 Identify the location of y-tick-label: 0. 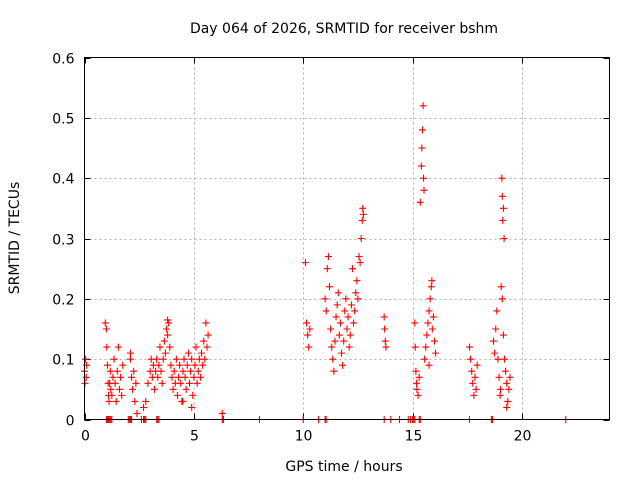
(70, 422).